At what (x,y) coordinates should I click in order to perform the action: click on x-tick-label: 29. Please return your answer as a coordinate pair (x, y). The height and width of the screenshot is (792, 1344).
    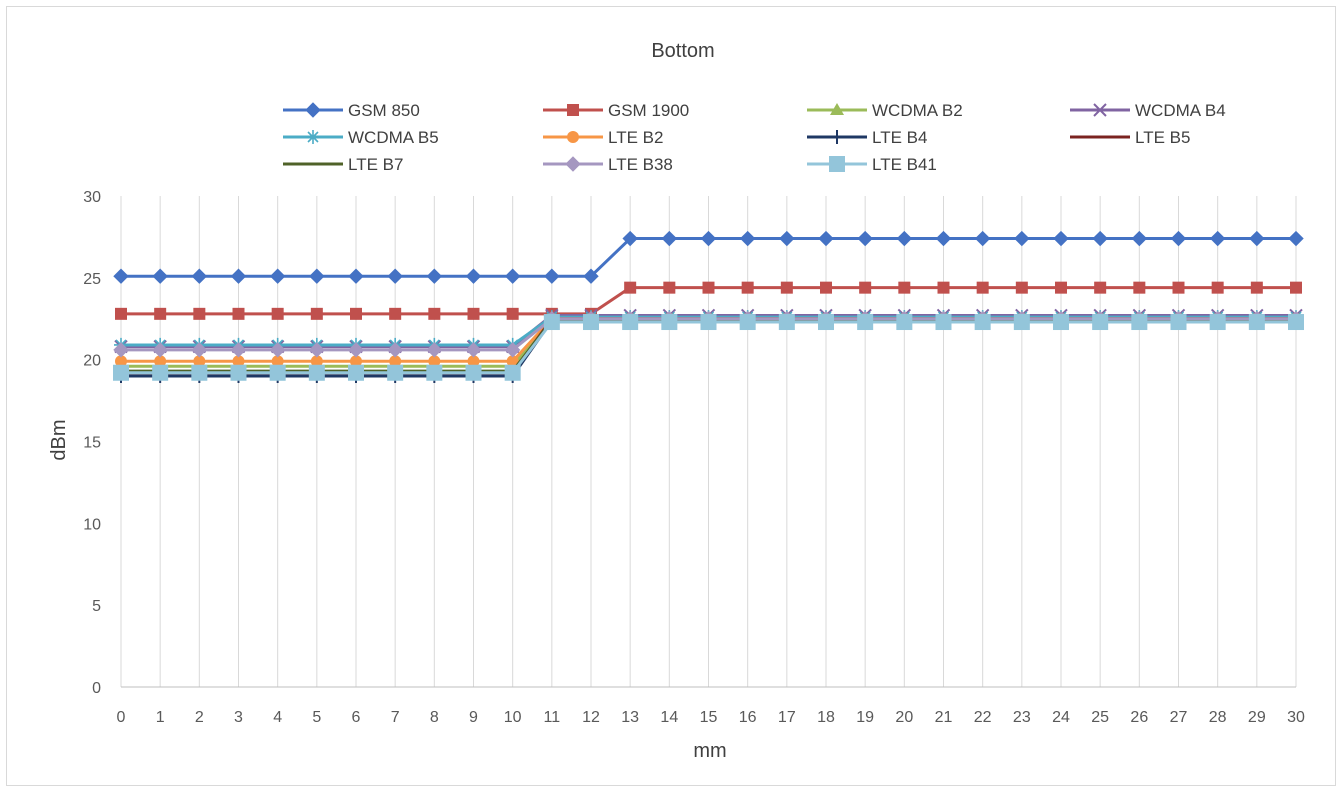
    Looking at the image, I should click on (1257, 717).